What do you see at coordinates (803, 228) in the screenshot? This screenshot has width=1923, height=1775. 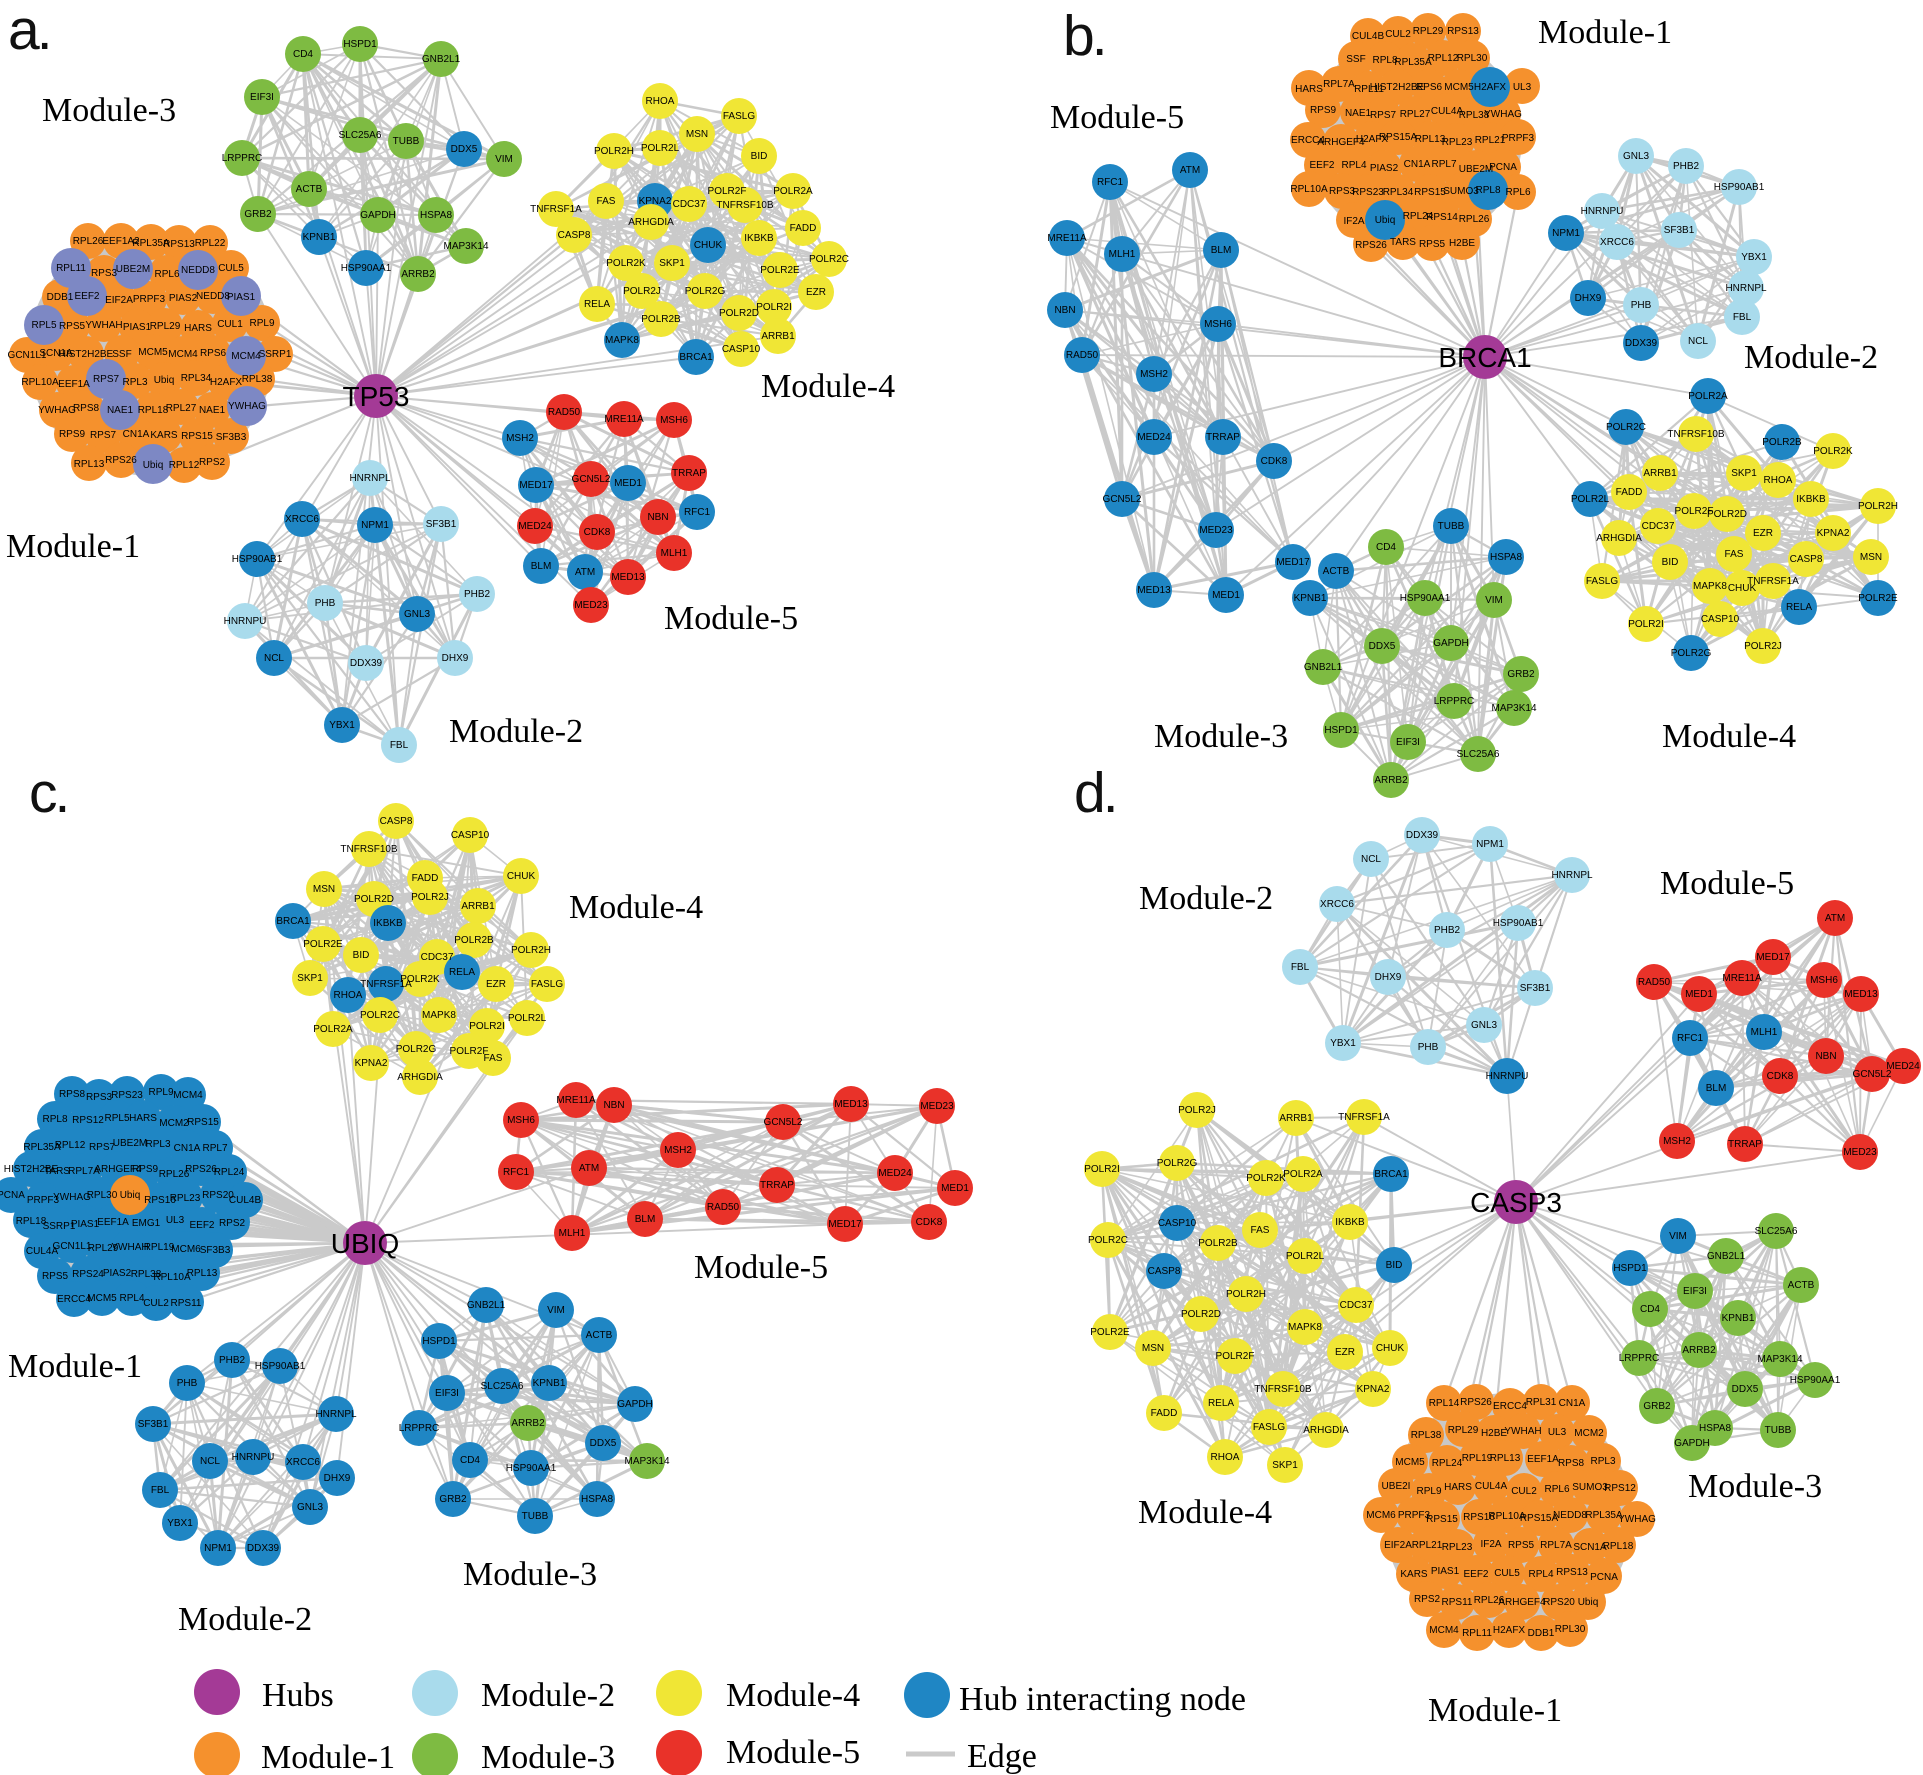 I see `svg-text: FADD` at bounding box center [803, 228].